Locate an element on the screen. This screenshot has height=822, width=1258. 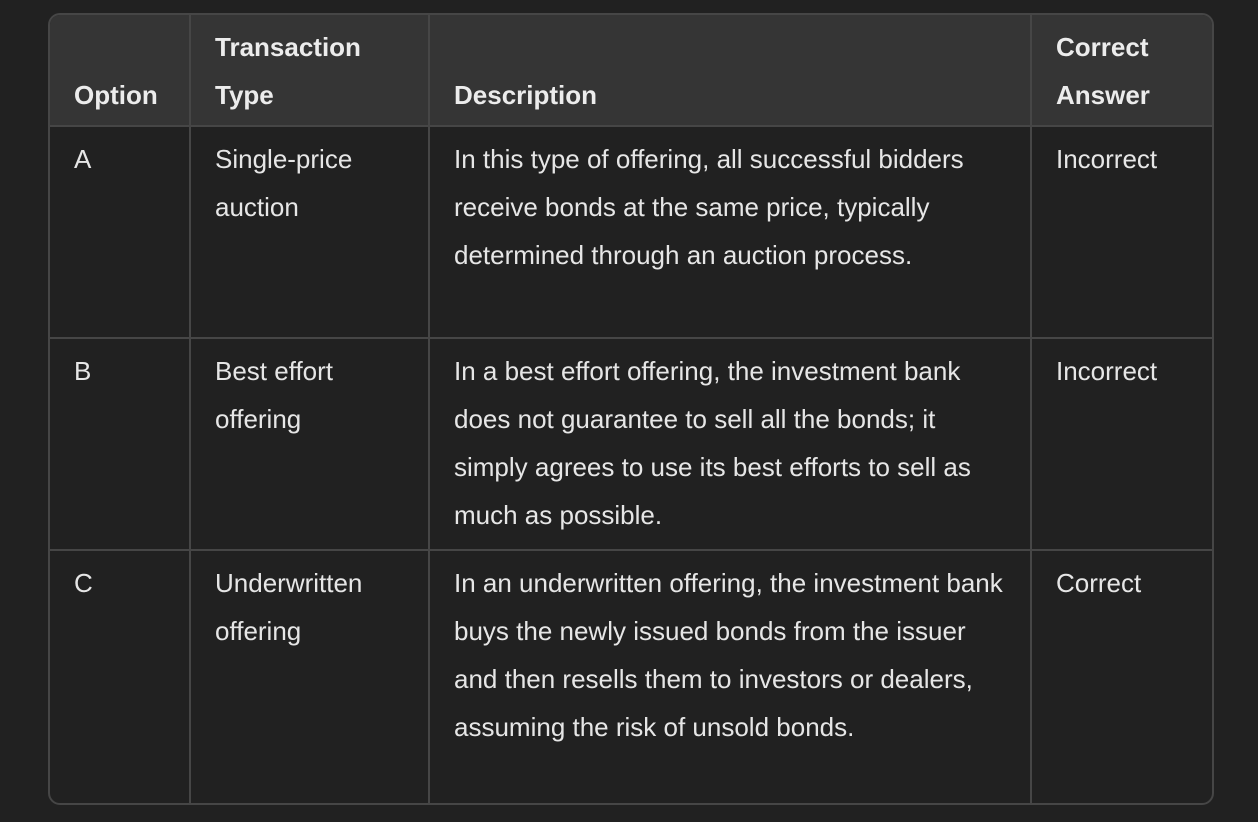
cell-transaction-type: Single-price auction is located at coordinates (309, 232).